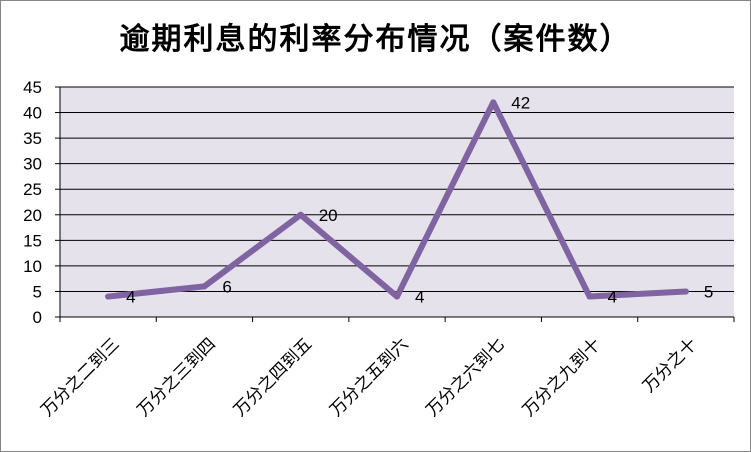  Describe the element at coordinates (273, 377) in the screenshot. I see `x-tick-label: 万分之四到五` at that location.